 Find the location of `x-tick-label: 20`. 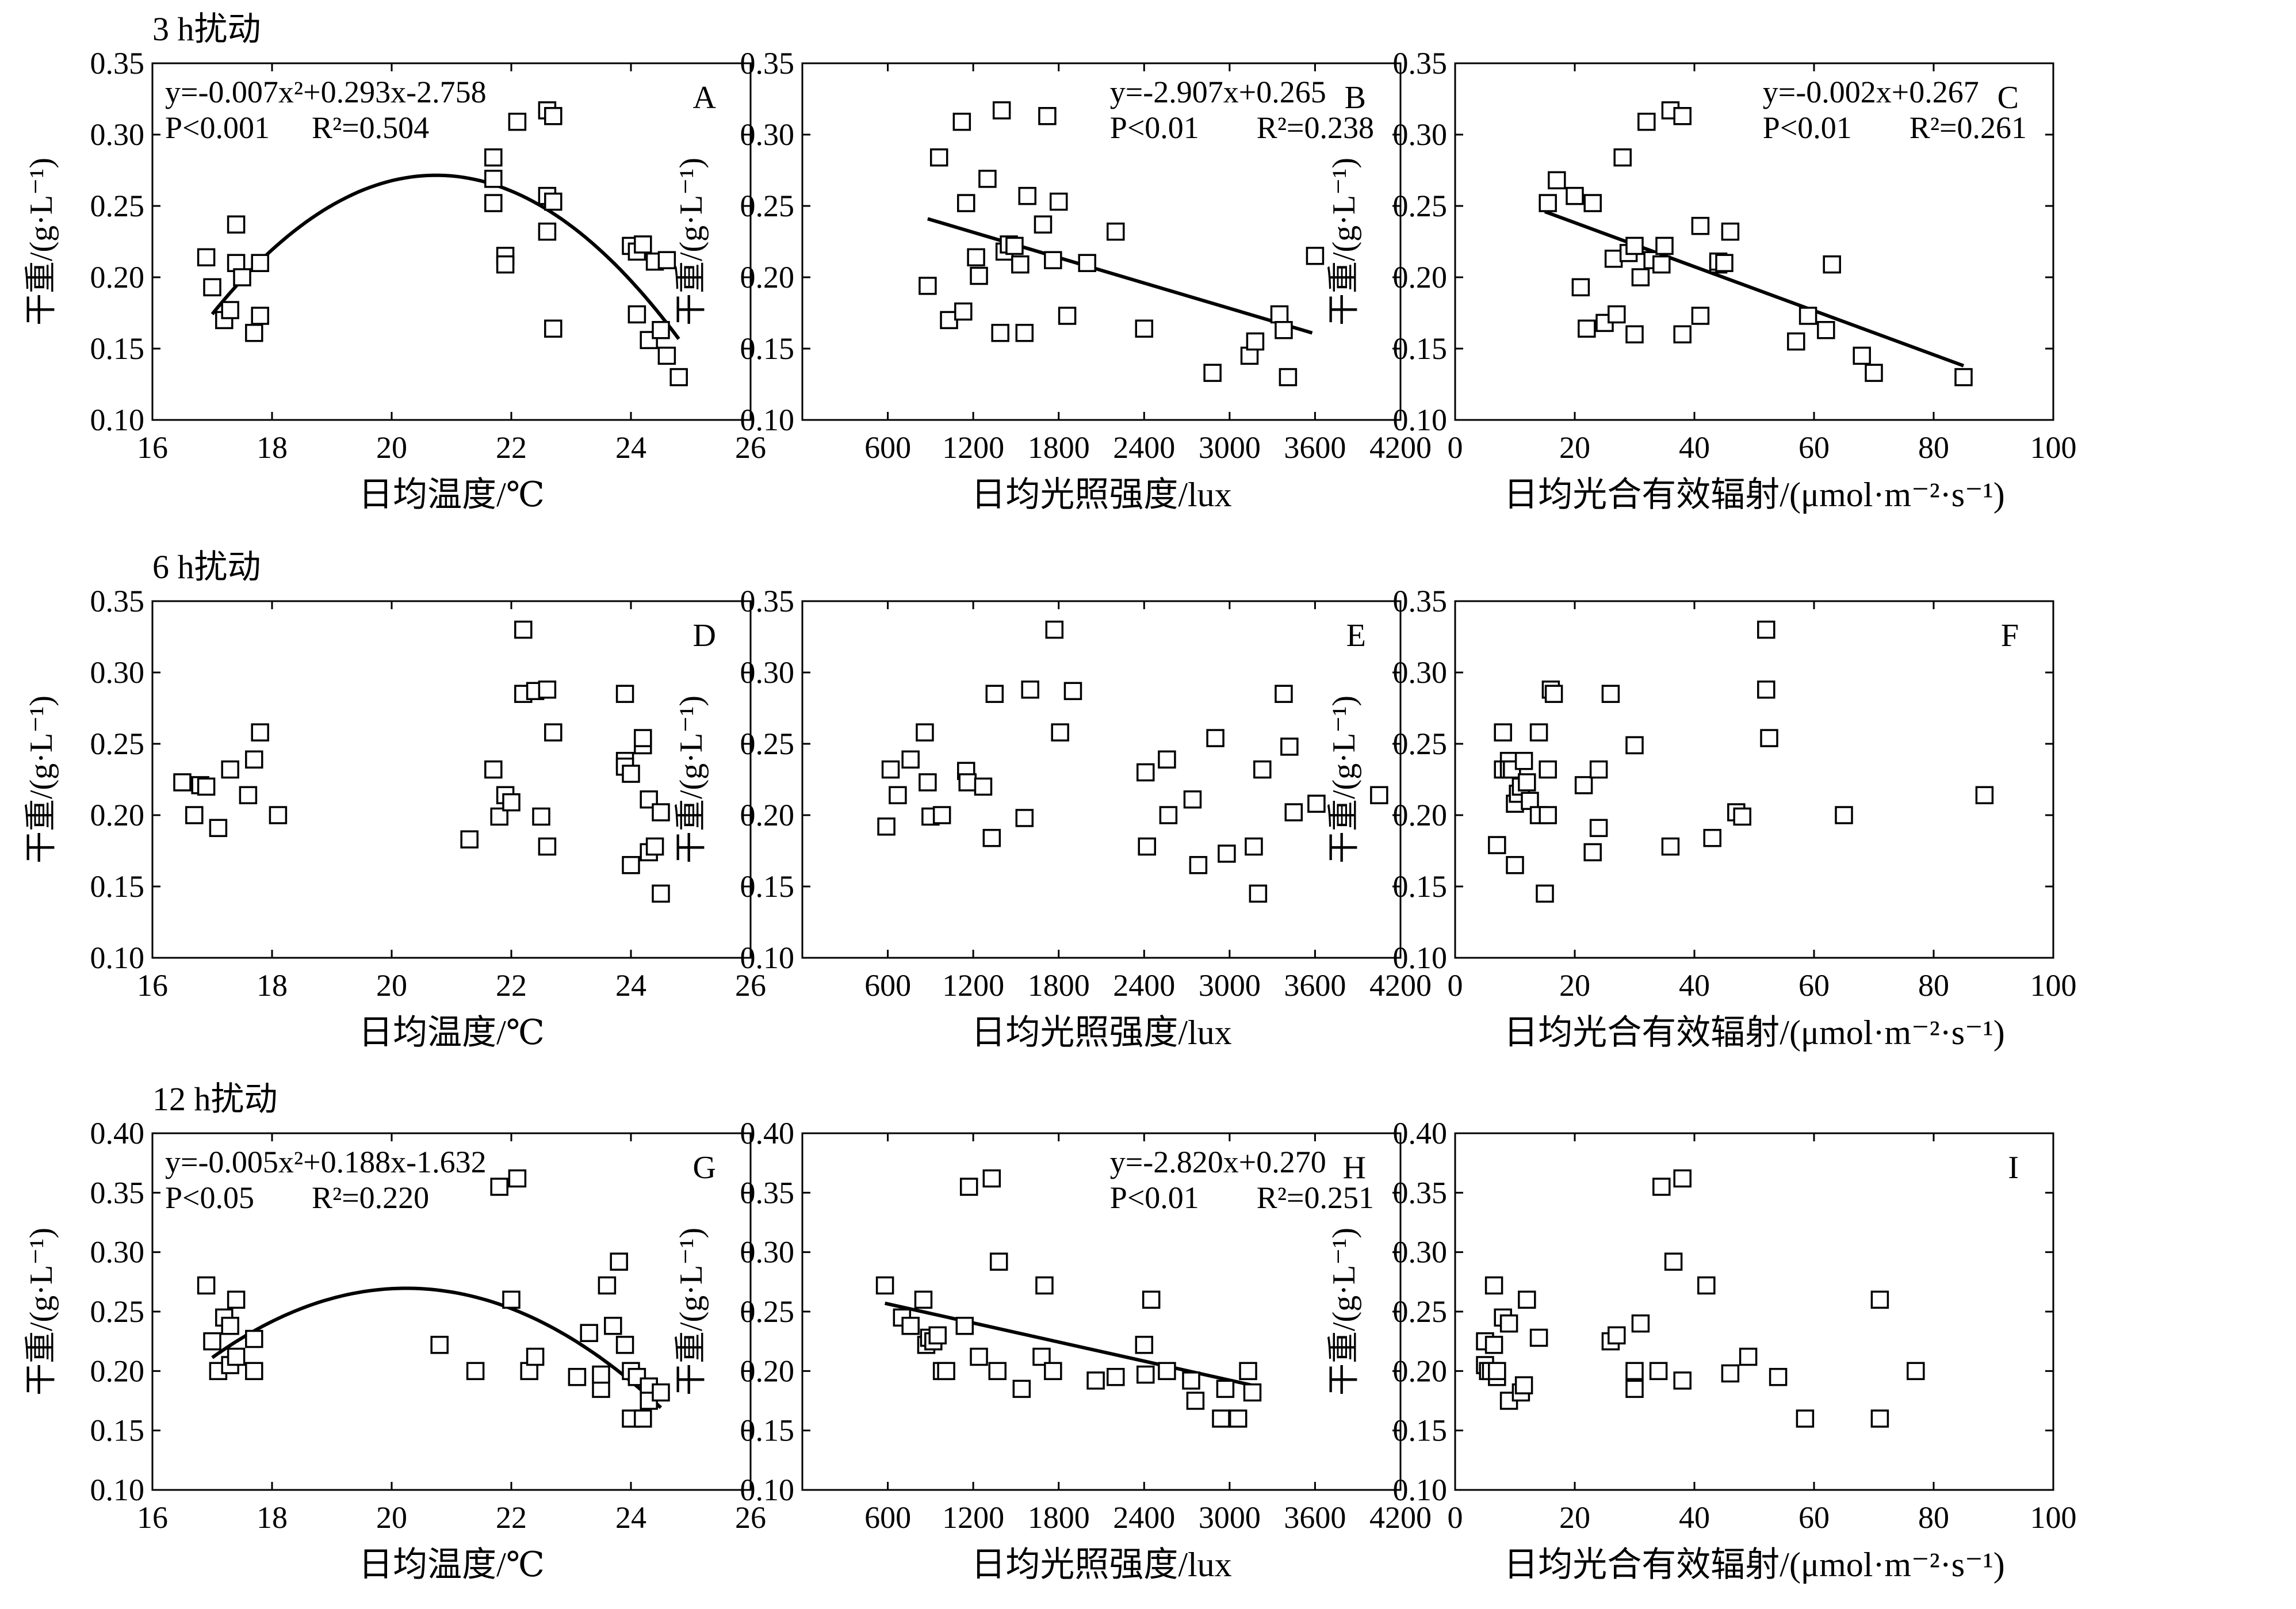

x-tick-label: 20 is located at coordinates (1574, 985).